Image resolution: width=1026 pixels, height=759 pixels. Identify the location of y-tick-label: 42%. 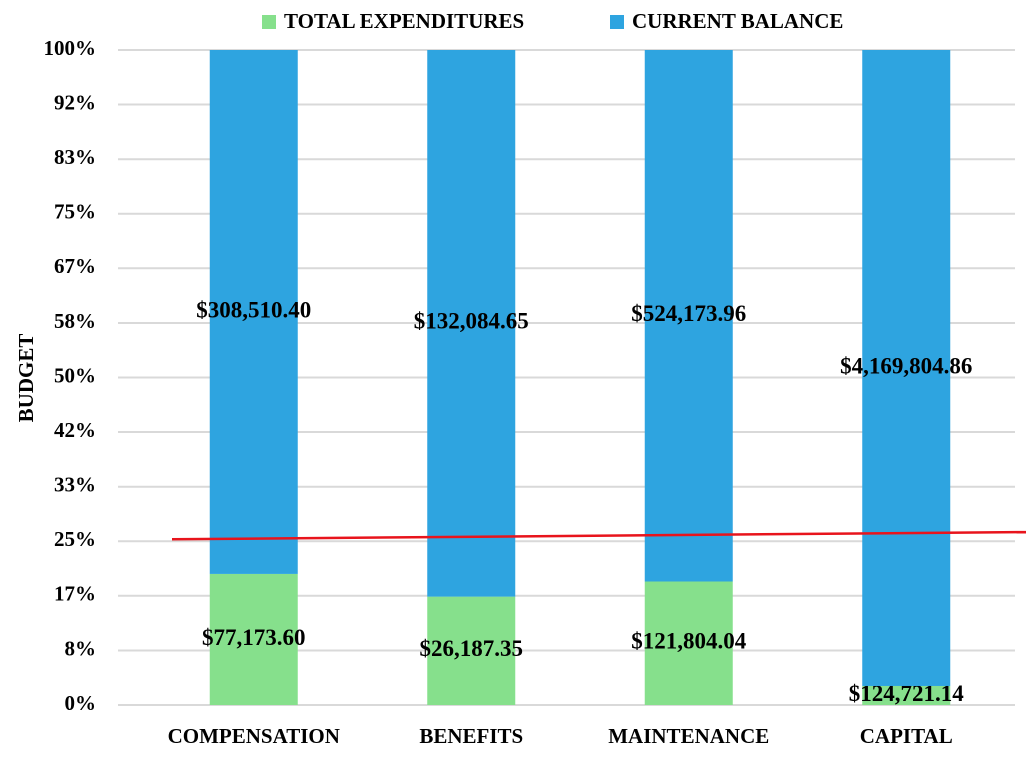
(75, 430).